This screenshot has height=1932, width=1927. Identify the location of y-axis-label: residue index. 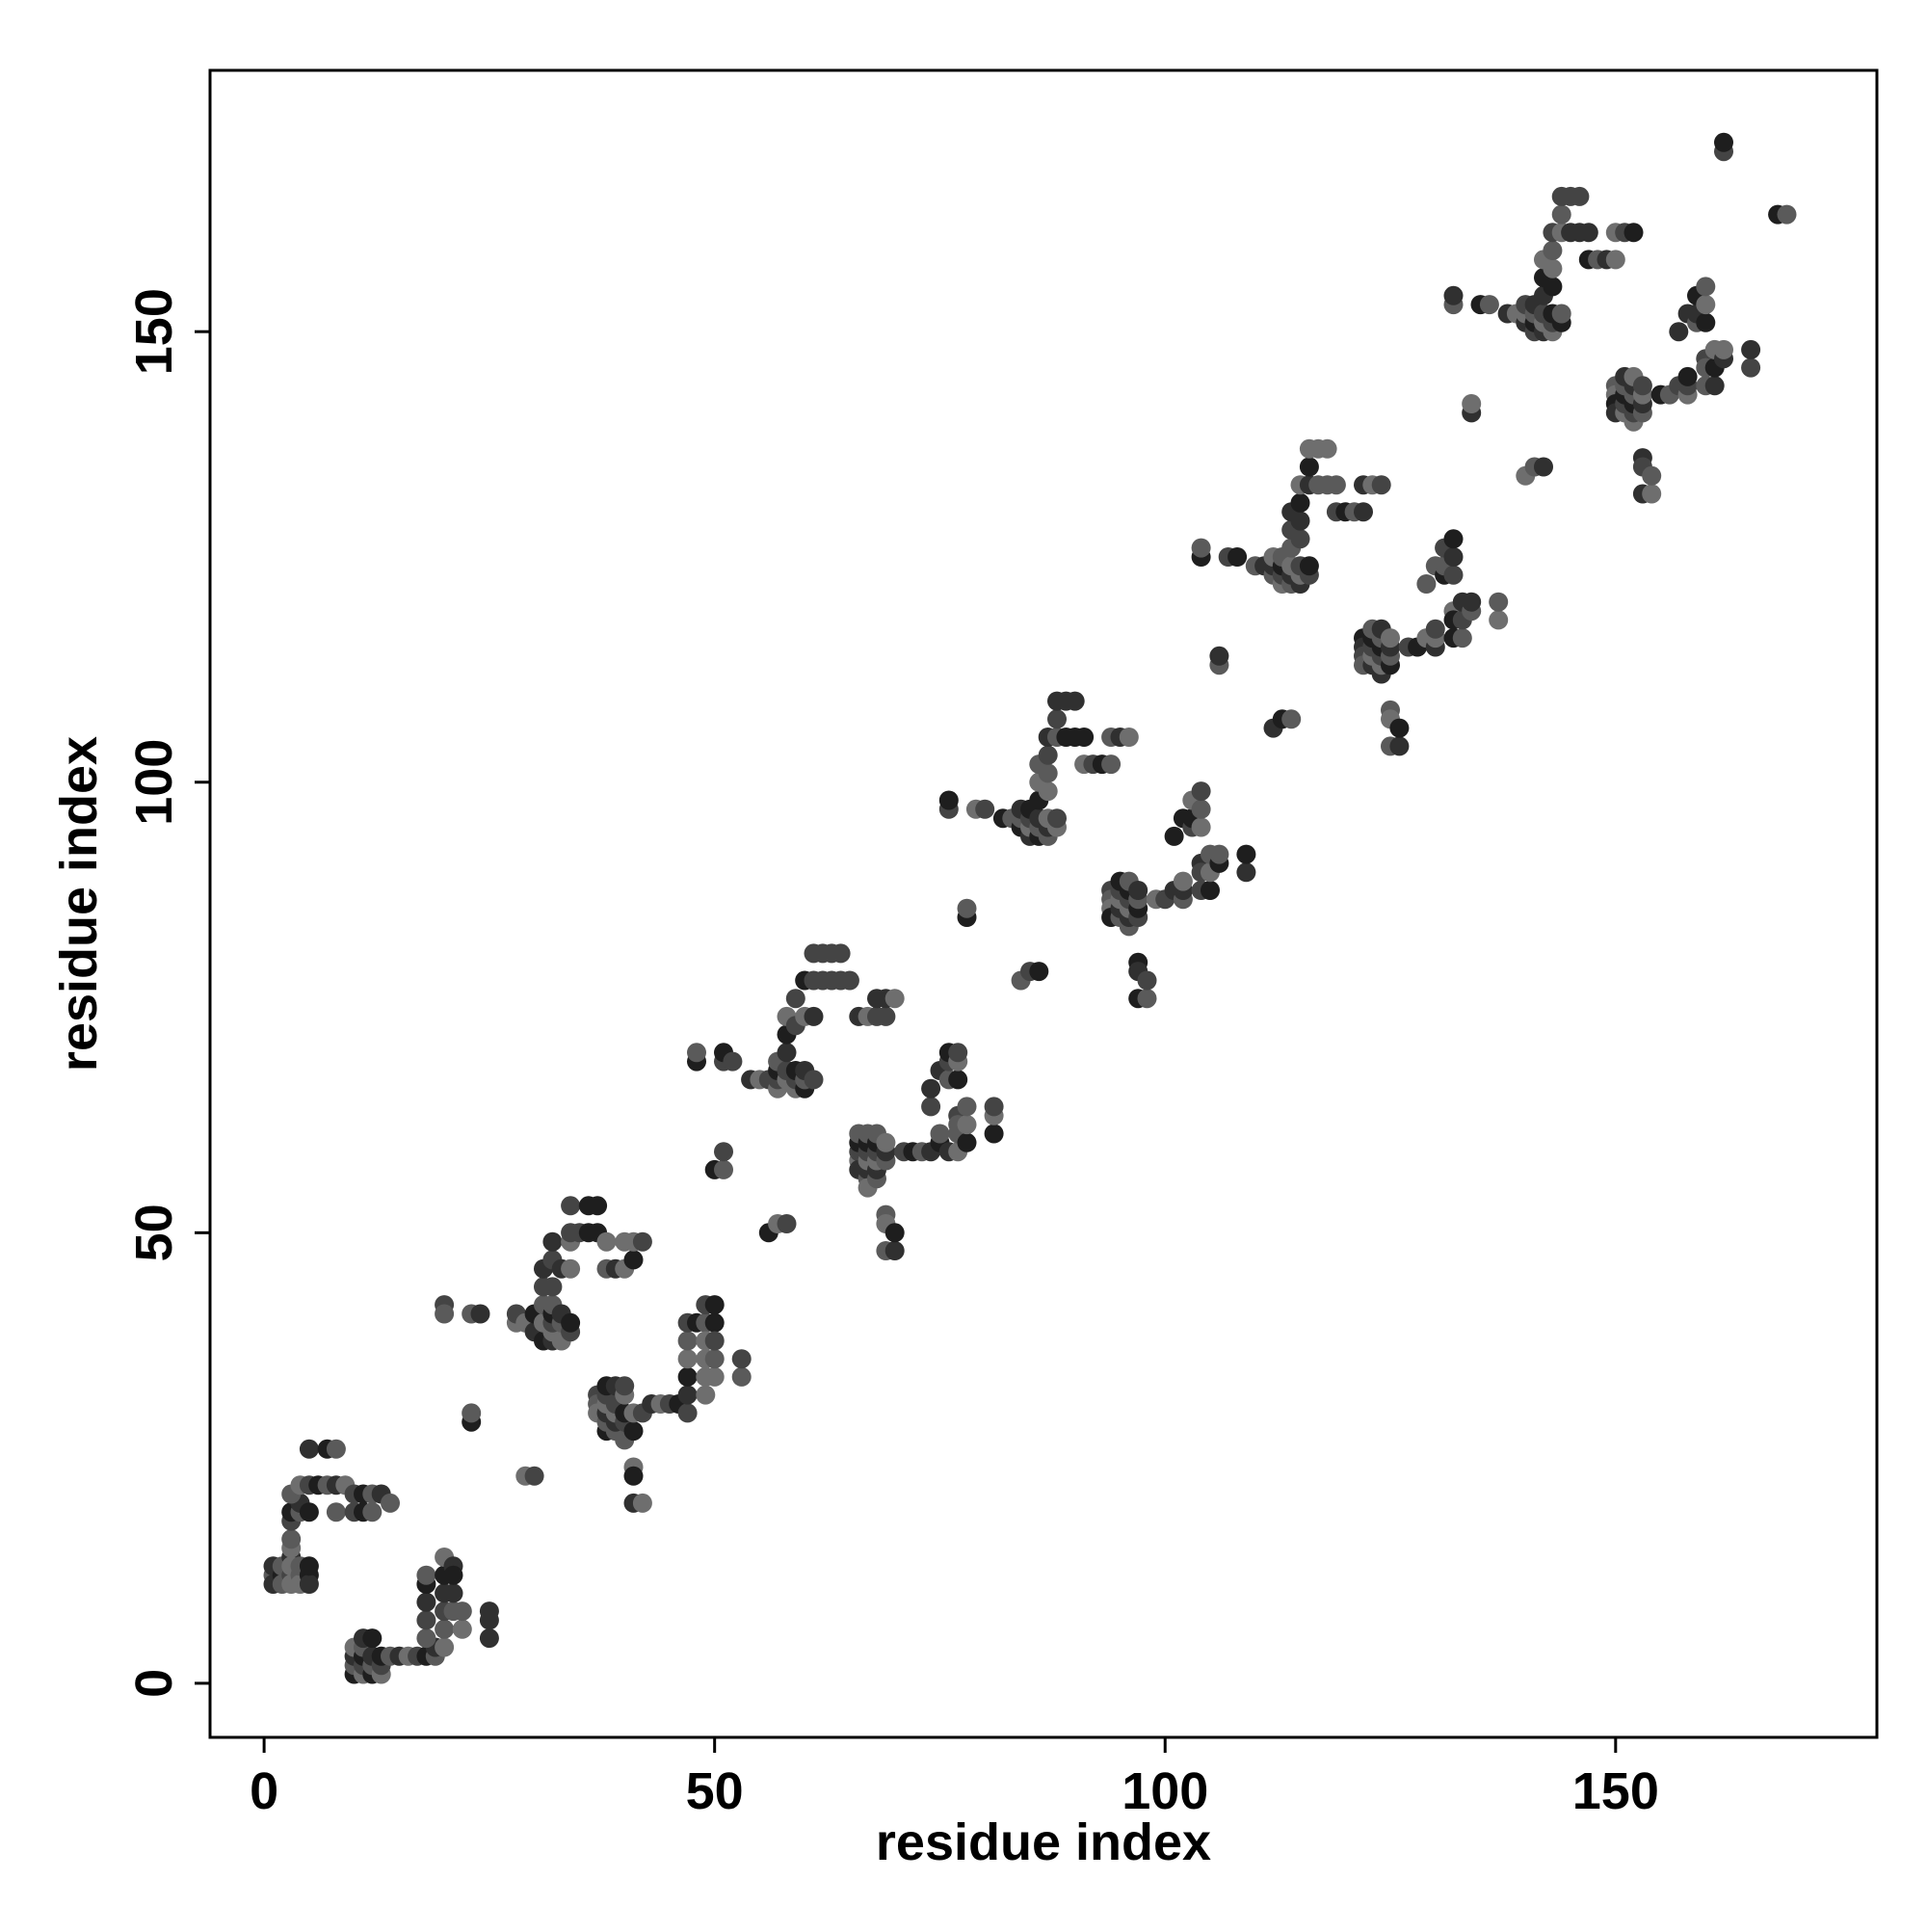
(79, 904).